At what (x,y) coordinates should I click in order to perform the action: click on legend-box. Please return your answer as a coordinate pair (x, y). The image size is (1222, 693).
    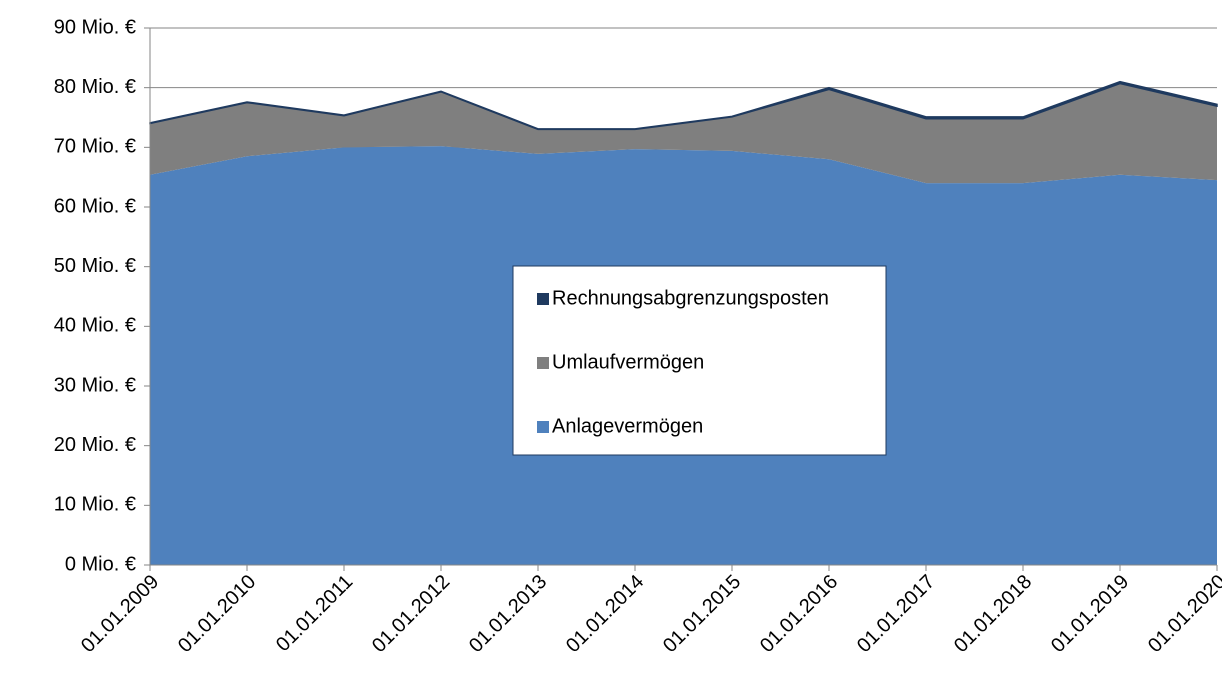
    Looking at the image, I should click on (699, 360).